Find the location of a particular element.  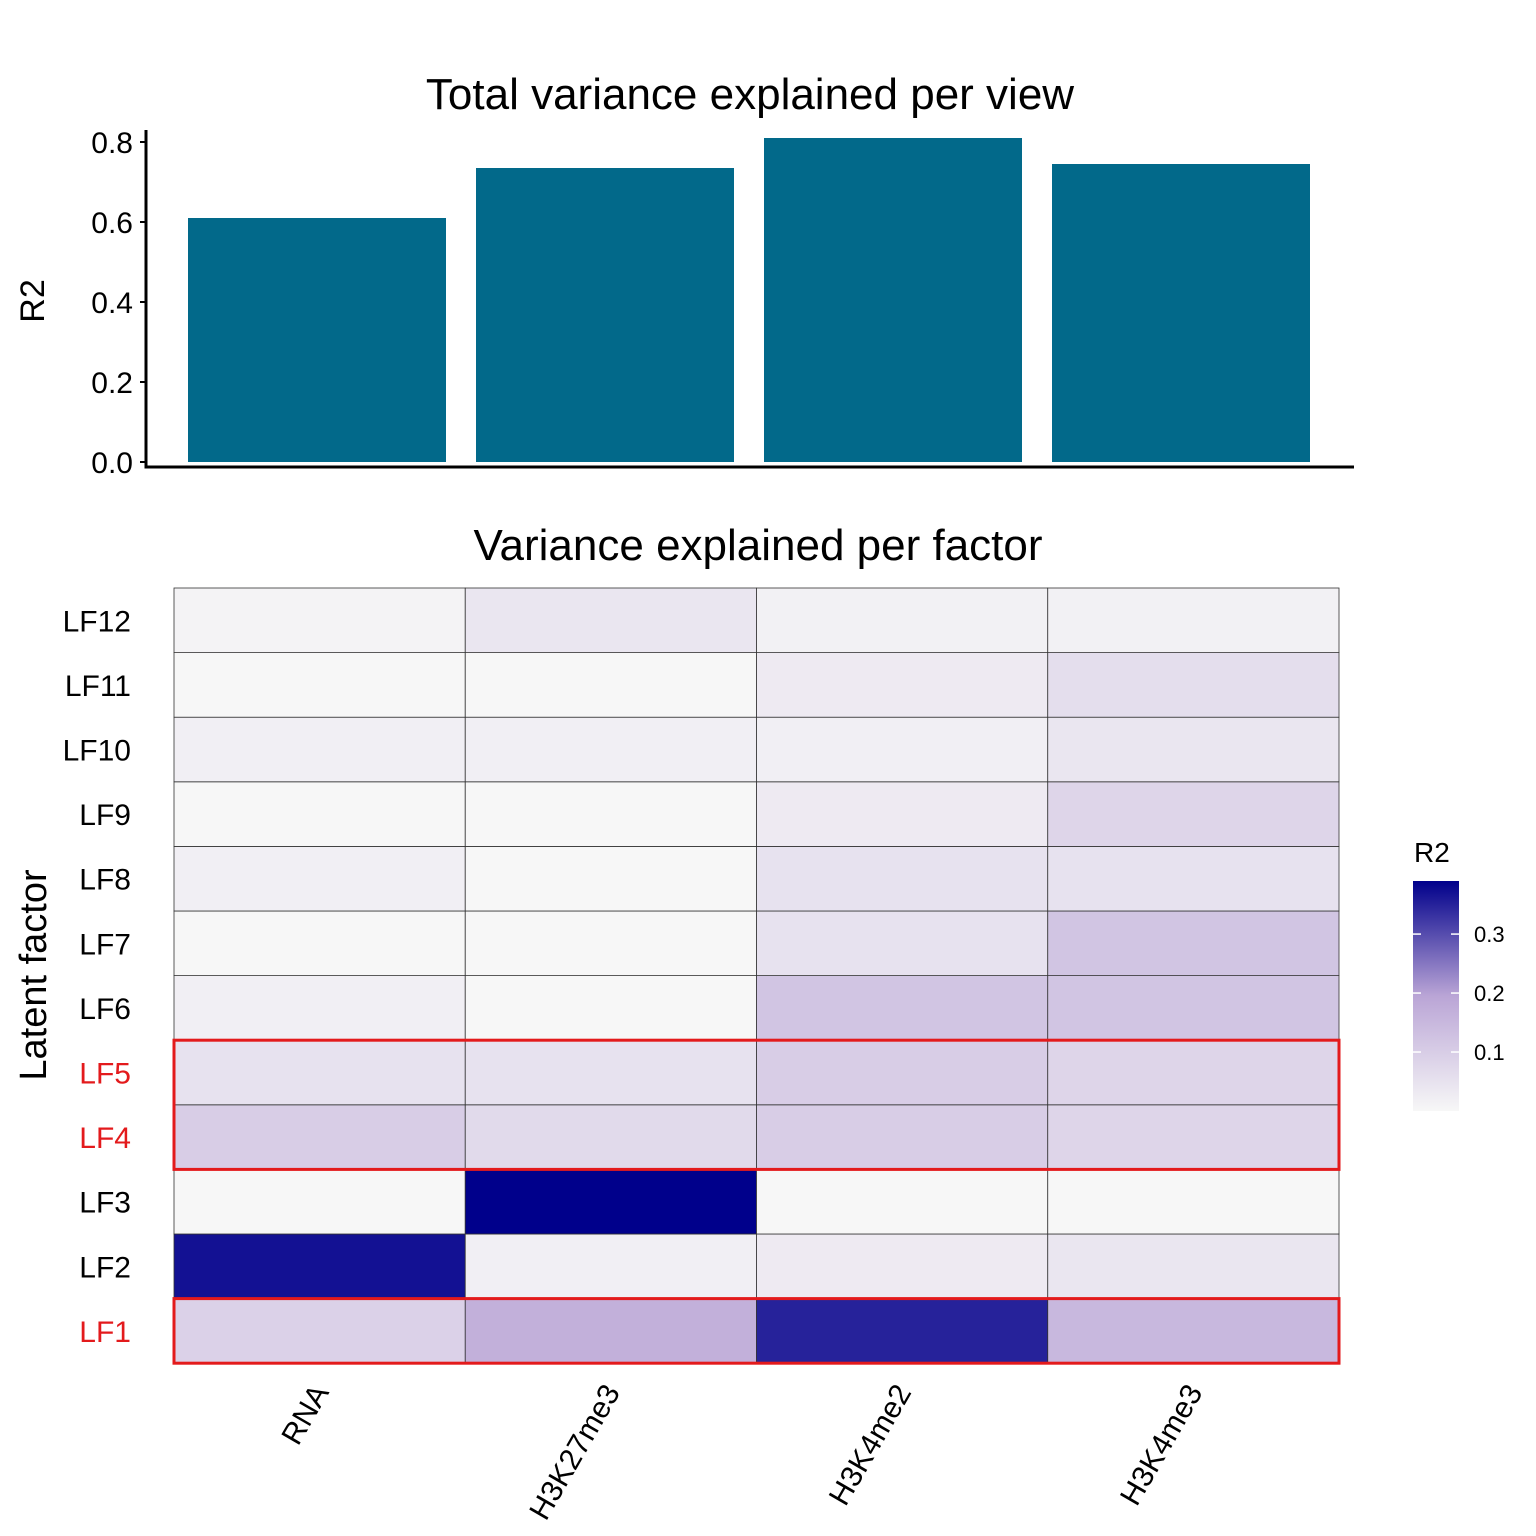

heatmap-y-tick-label: LF1 is located at coordinates (105, 1332).